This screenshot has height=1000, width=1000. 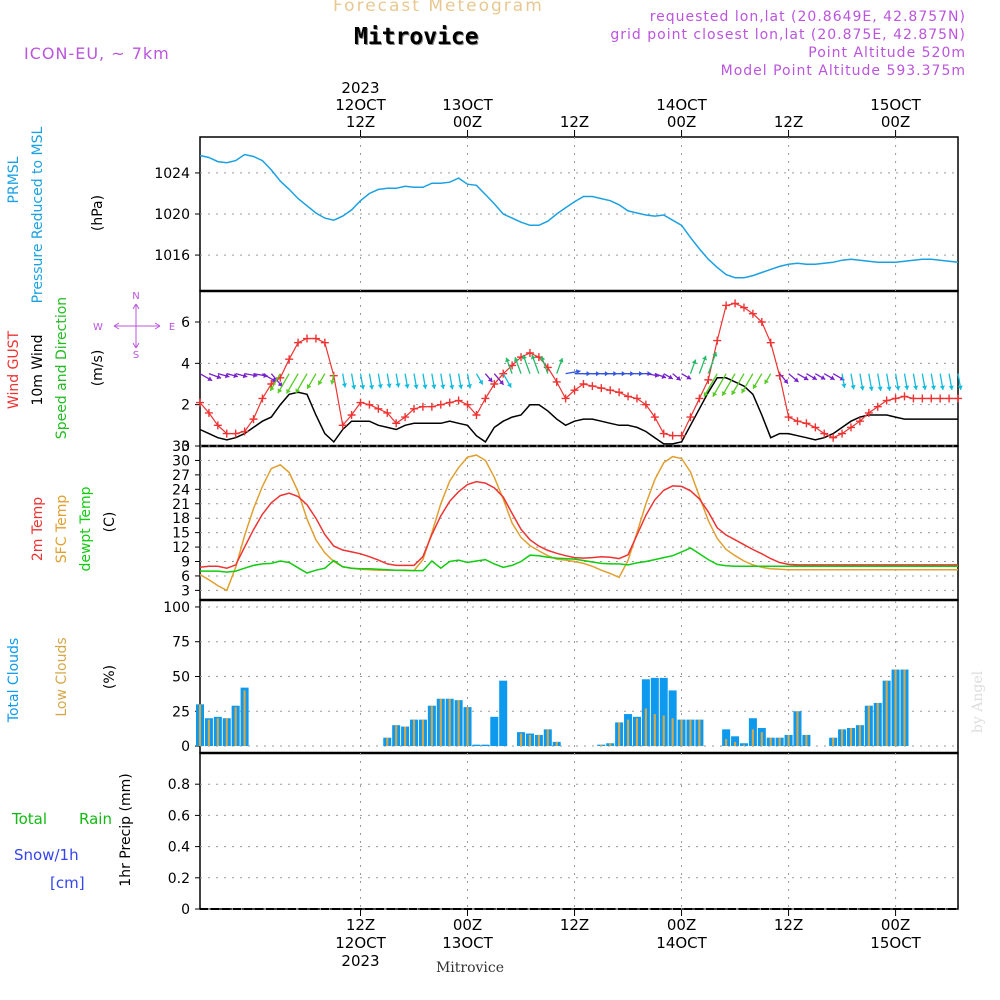 What do you see at coordinates (172, 174) in the screenshot?
I see `y-tick-label: 1024` at bounding box center [172, 174].